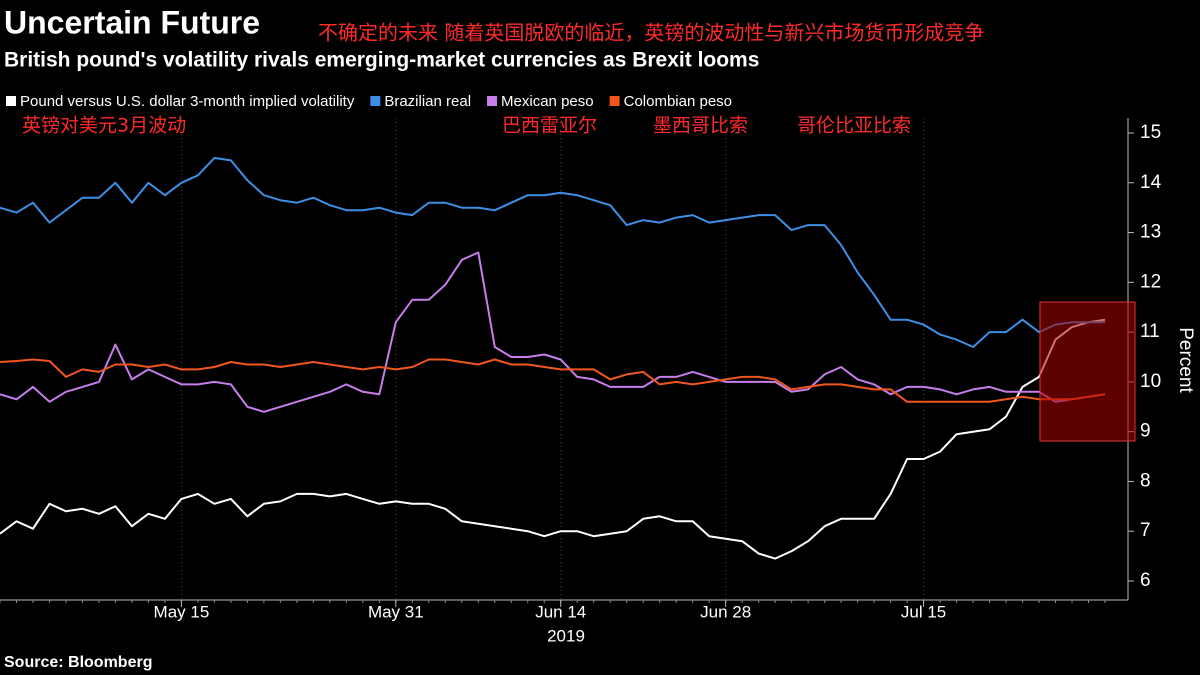  I want to click on y-tick-label: 7, so click(1145, 530).